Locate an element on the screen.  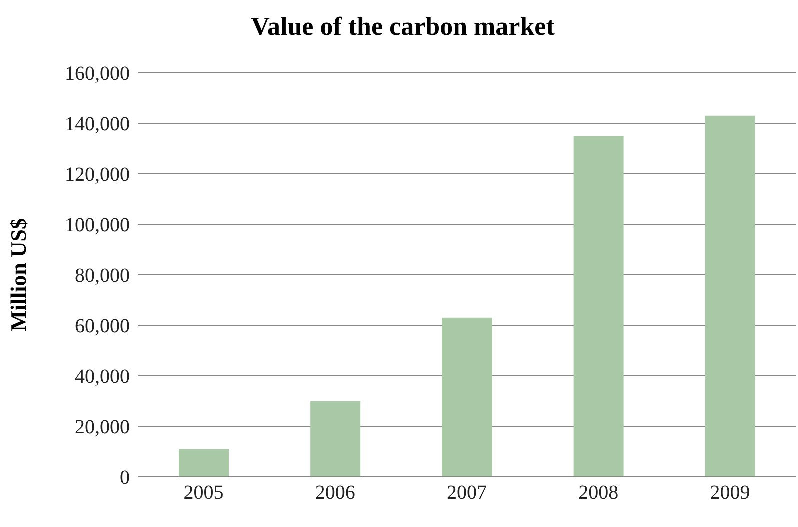
y-tick-label: 60,000 is located at coordinates (102, 327).